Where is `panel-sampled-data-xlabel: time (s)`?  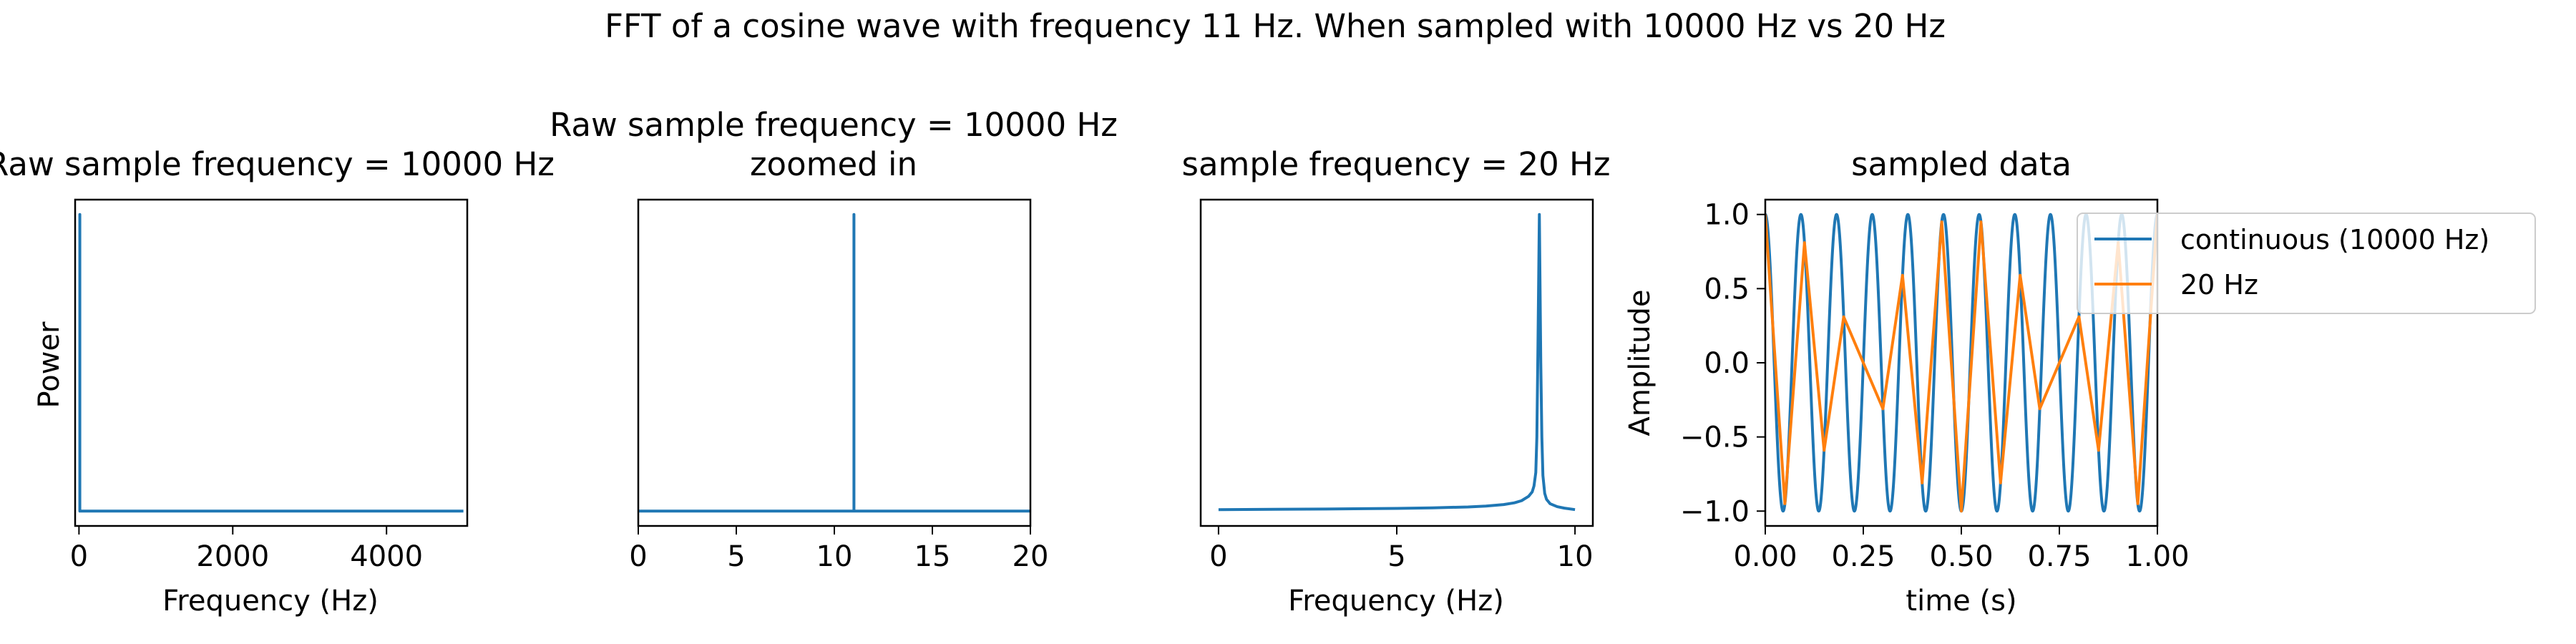
panel-sampled-data-xlabel: time (s) is located at coordinates (1961, 601).